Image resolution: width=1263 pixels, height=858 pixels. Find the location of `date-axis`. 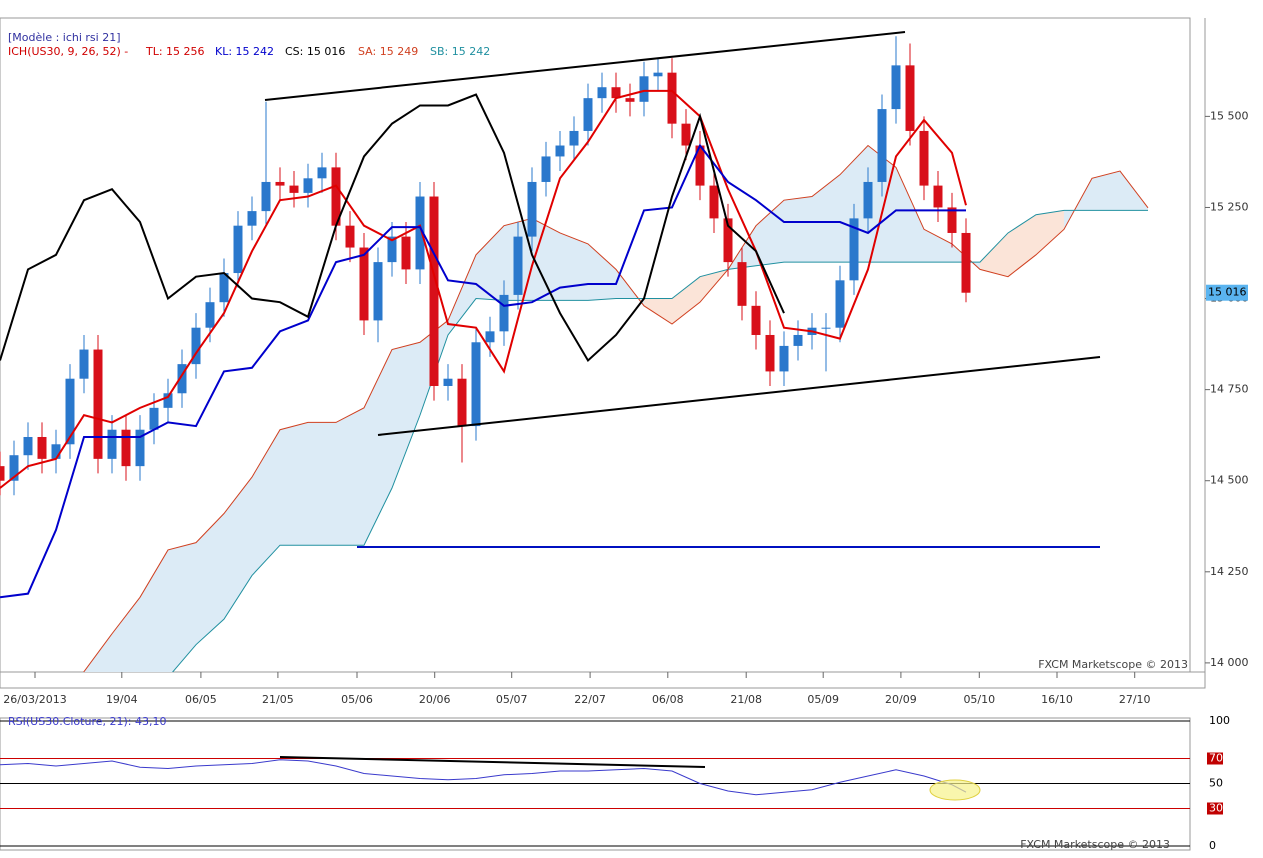

date-axis is located at coordinates (603, 680).